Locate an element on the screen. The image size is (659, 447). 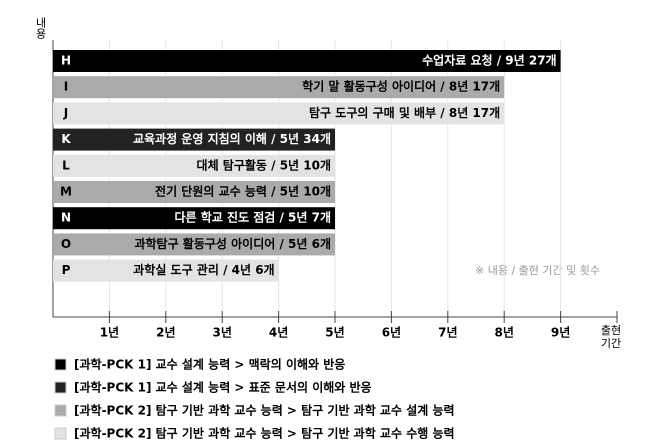
data-label: 과학탐구 활동구성 아이디어 / 5년 6개 is located at coordinates (232, 243).